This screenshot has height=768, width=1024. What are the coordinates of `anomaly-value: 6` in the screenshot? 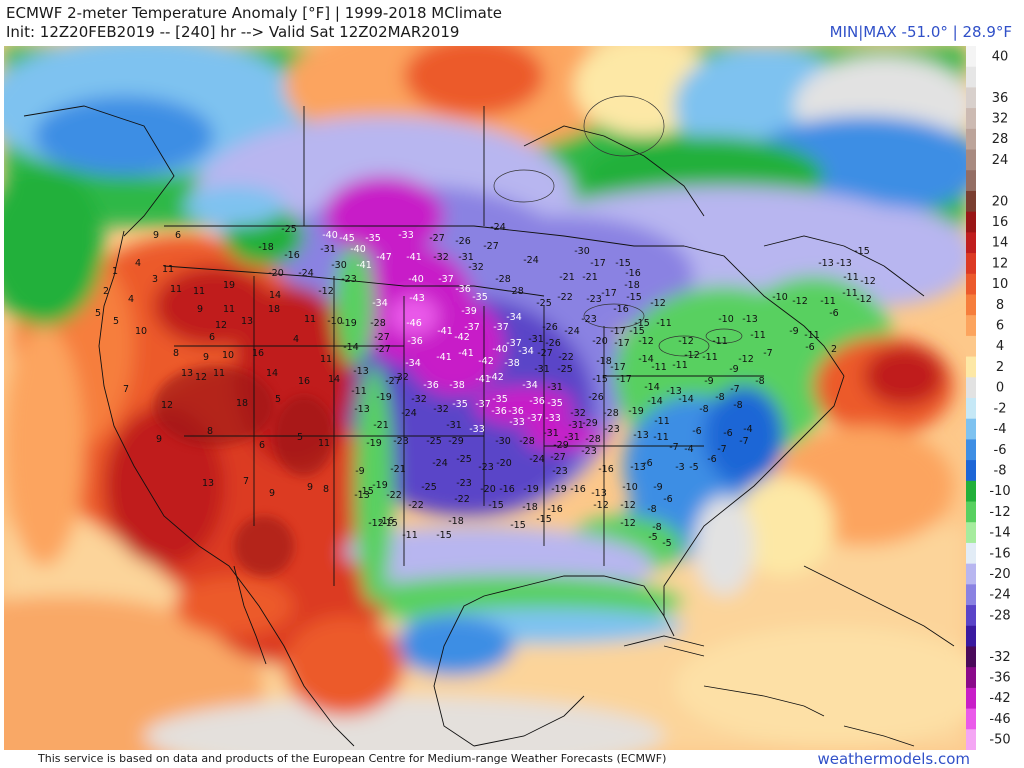 It's located at (178, 235).